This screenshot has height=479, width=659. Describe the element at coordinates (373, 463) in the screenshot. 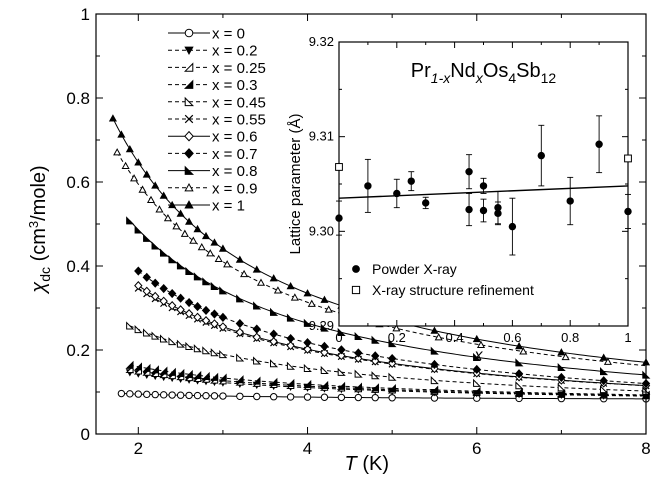

I see `x-axis-label-unit: (K)` at that location.